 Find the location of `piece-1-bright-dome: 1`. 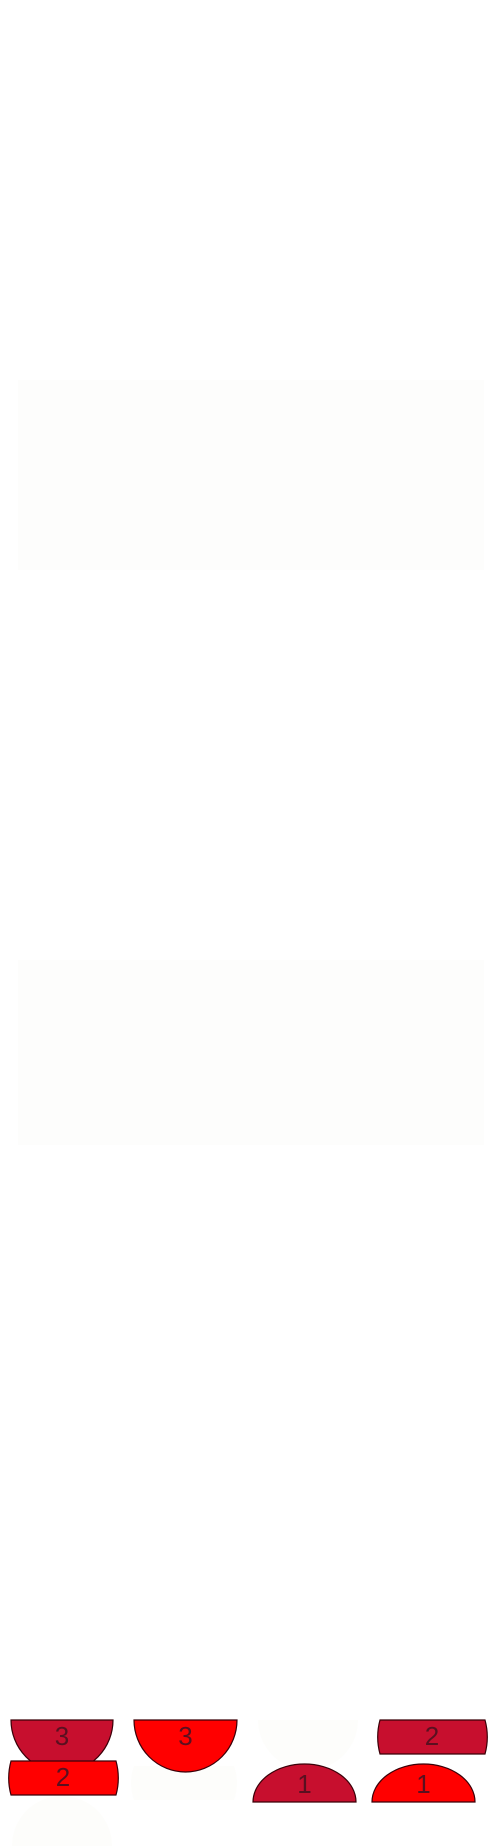

piece-1-bright-dome: 1 is located at coordinates (423, 1783).